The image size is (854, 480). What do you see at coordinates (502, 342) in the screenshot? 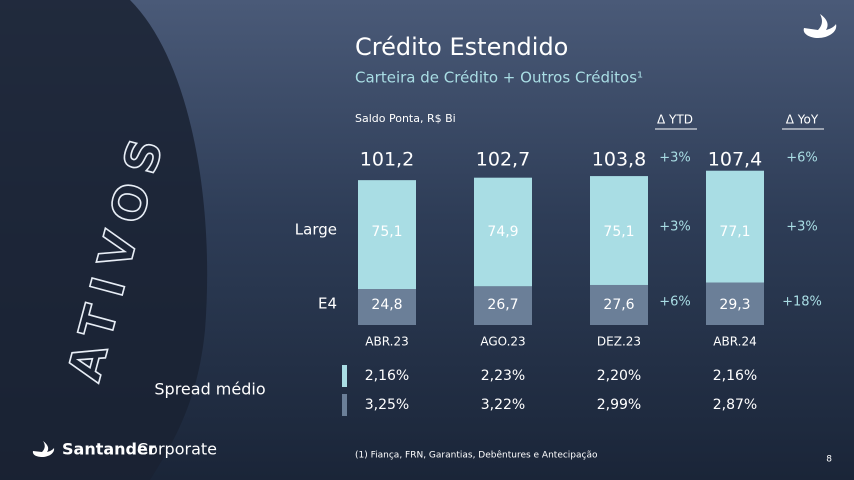
I see `category-label: AGO.23` at bounding box center [502, 342].